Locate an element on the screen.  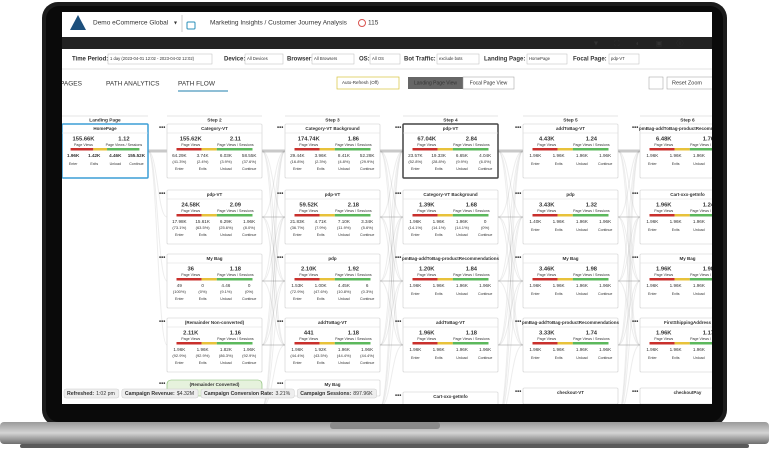
node-title: addToBag-VT is located at coordinates (450, 322).